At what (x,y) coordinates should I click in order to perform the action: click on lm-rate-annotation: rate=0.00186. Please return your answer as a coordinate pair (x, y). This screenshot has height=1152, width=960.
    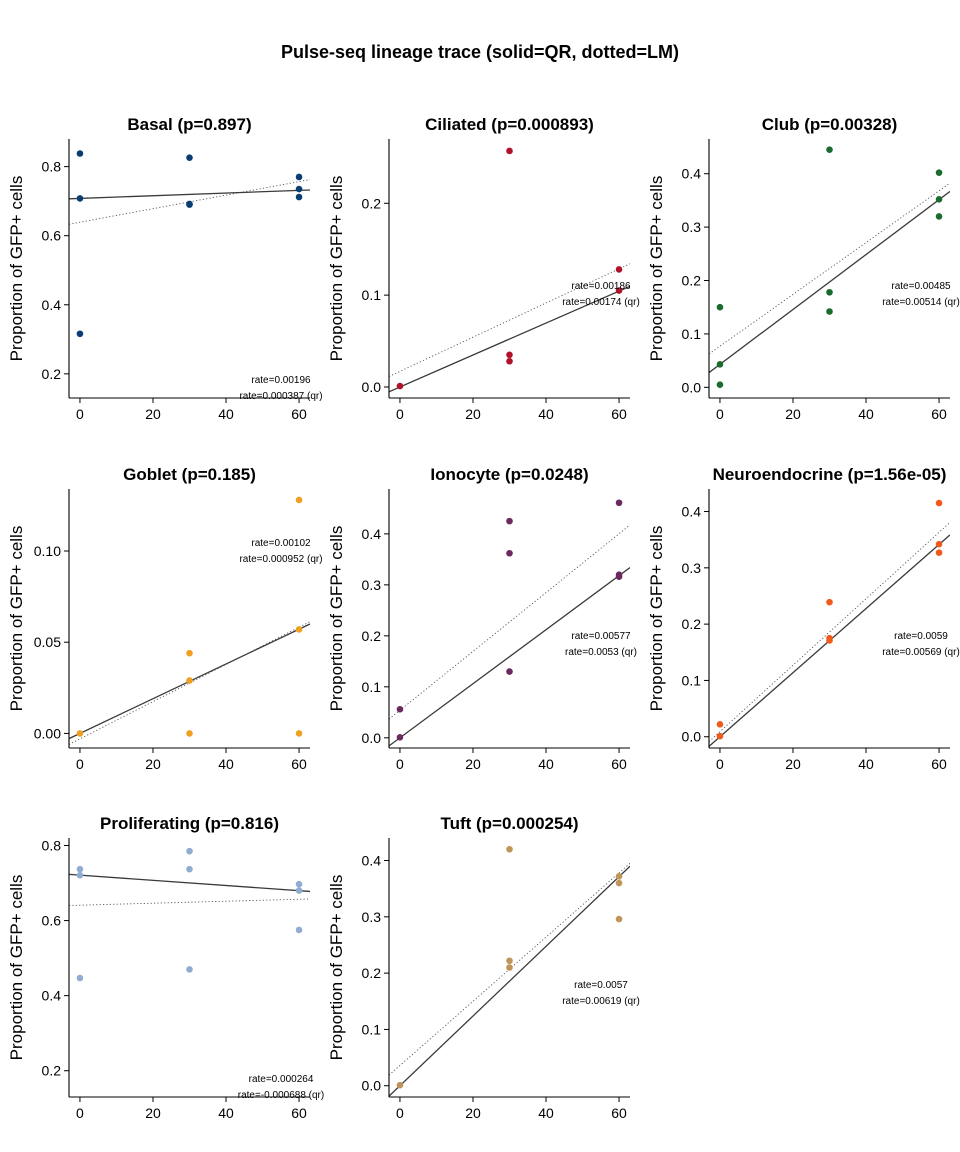
    Looking at the image, I should click on (601, 286).